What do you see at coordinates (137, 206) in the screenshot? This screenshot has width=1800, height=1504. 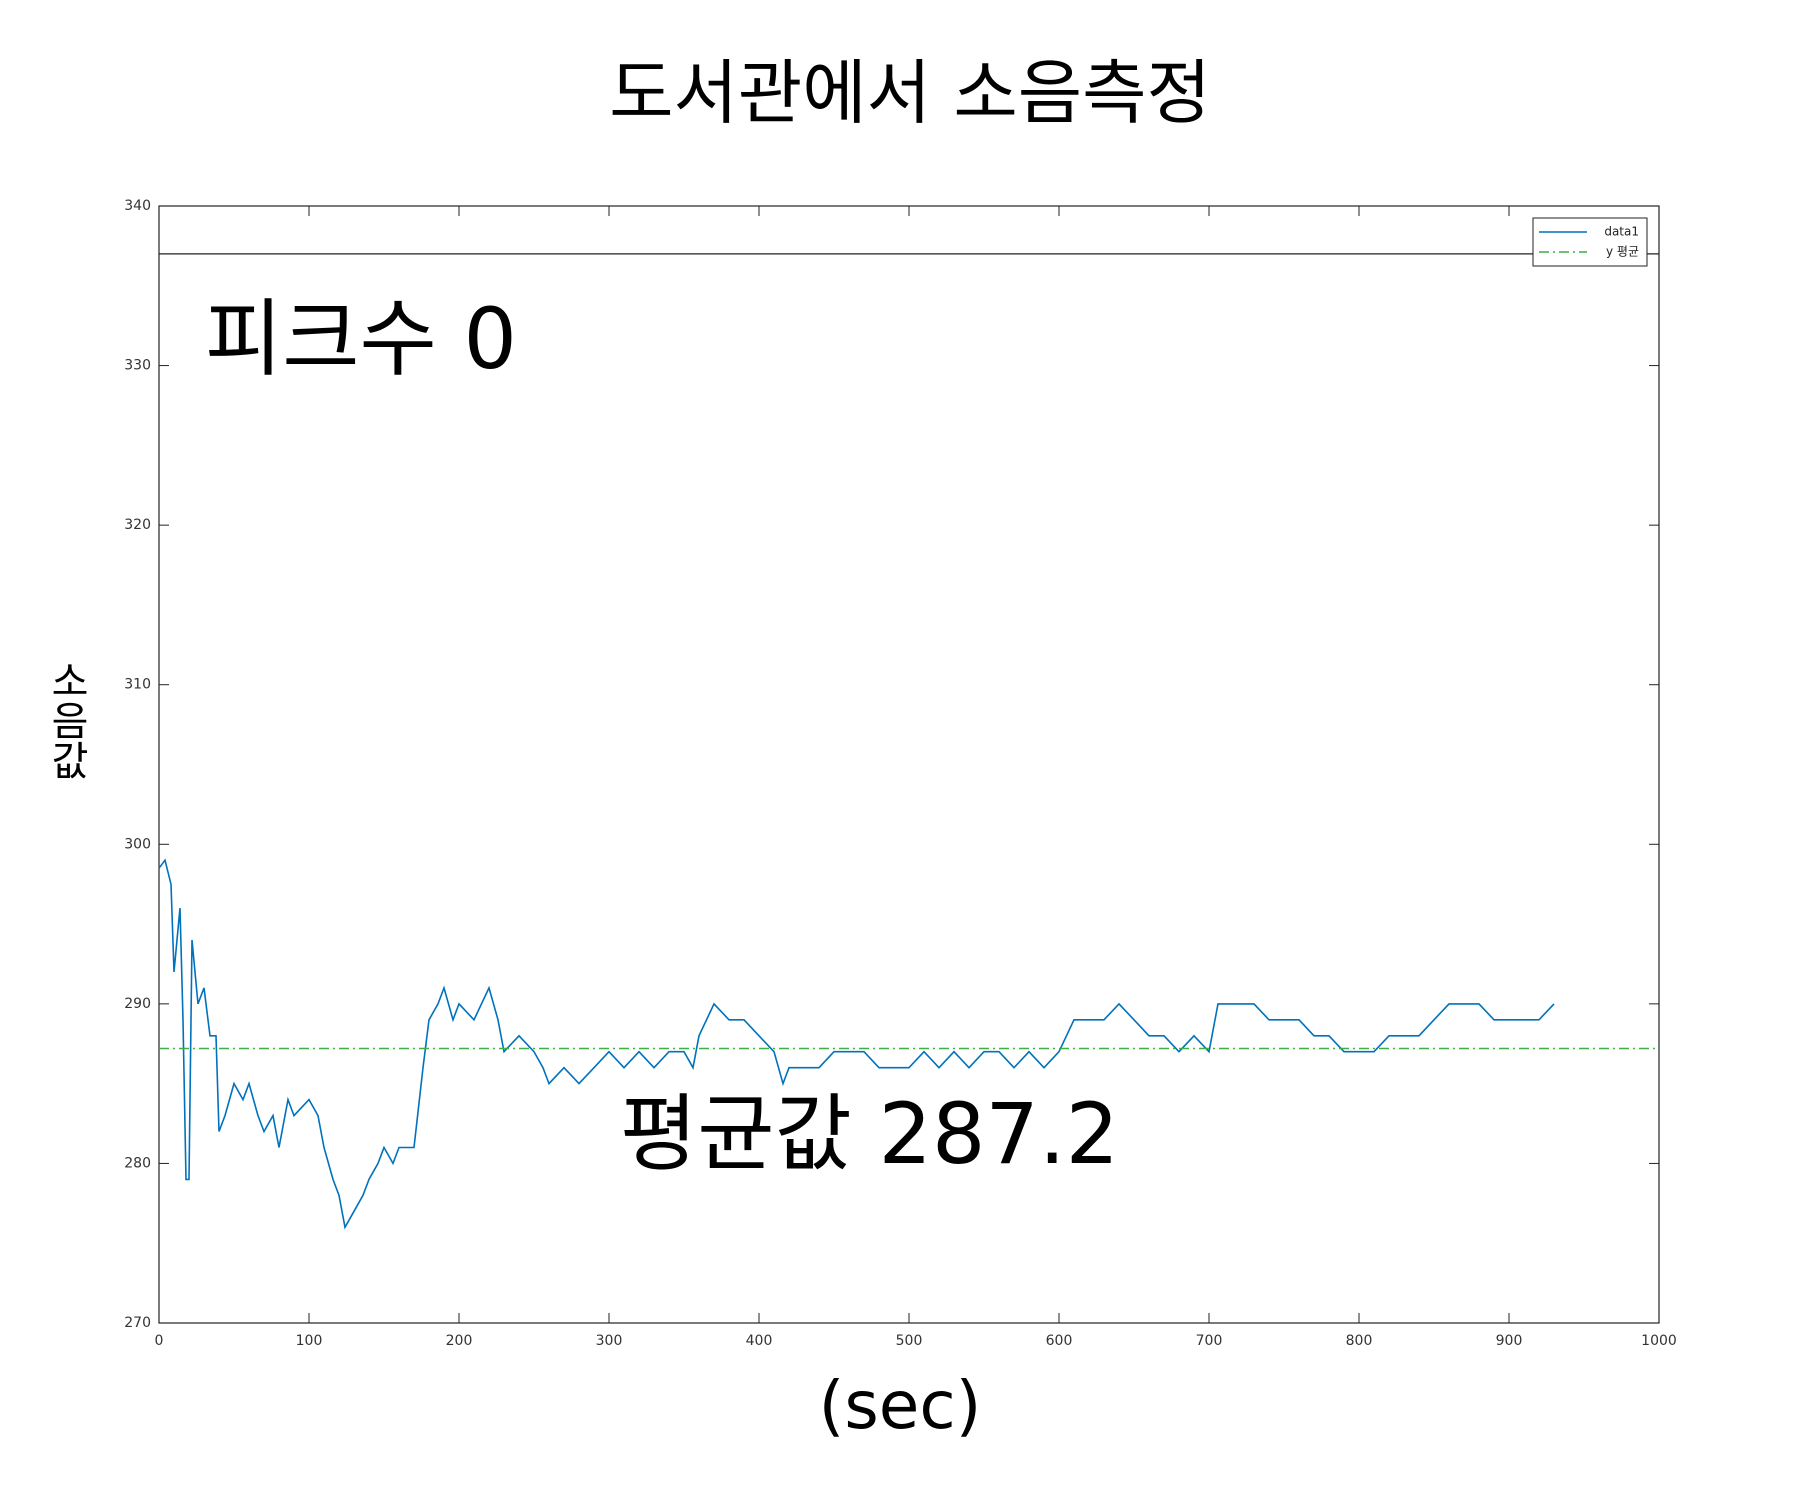 I see `y-tick-label: 340` at bounding box center [137, 206].